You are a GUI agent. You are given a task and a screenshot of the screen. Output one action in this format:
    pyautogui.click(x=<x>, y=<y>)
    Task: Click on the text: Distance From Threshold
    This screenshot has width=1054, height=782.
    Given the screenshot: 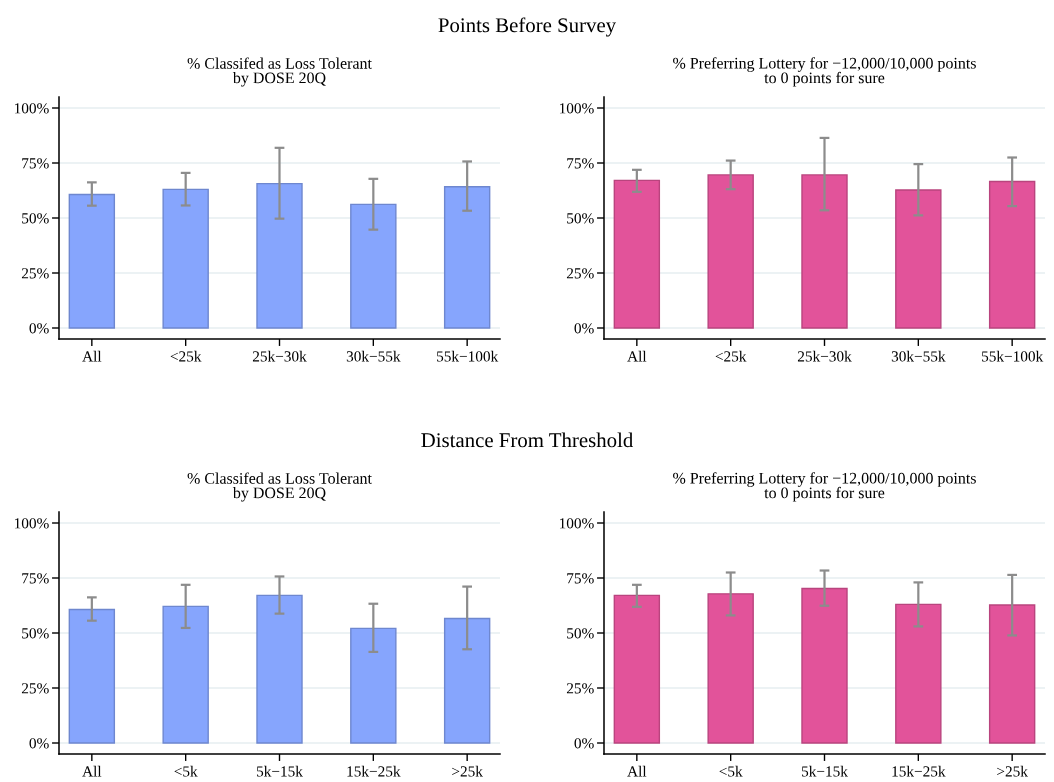 What is the action you would take?
    pyautogui.click(x=527, y=440)
    